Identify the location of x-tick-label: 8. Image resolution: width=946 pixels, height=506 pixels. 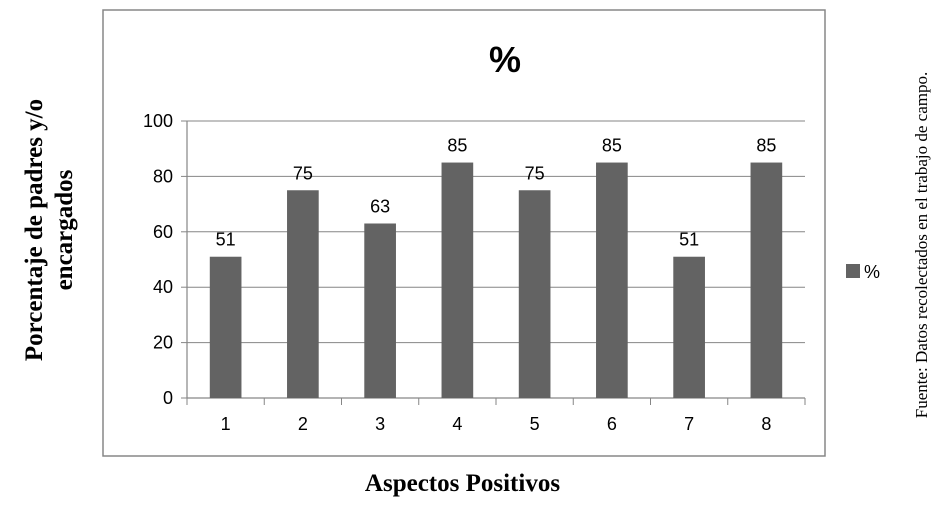
(766, 424).